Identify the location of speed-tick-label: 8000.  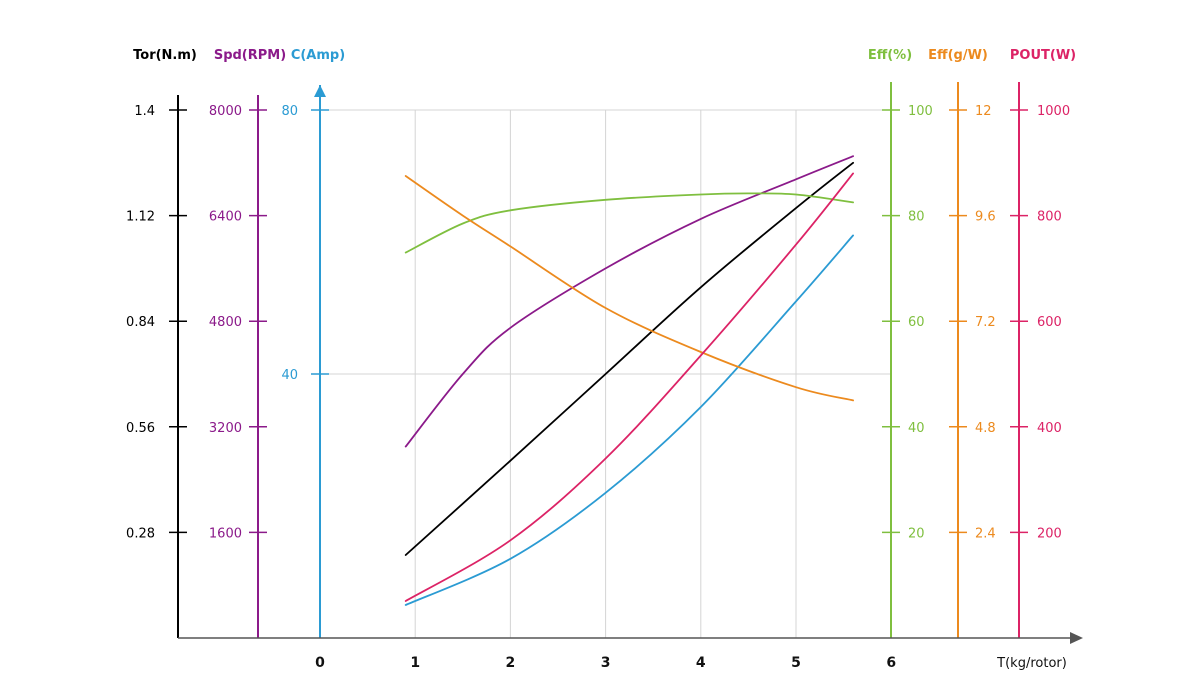
(225, 111).